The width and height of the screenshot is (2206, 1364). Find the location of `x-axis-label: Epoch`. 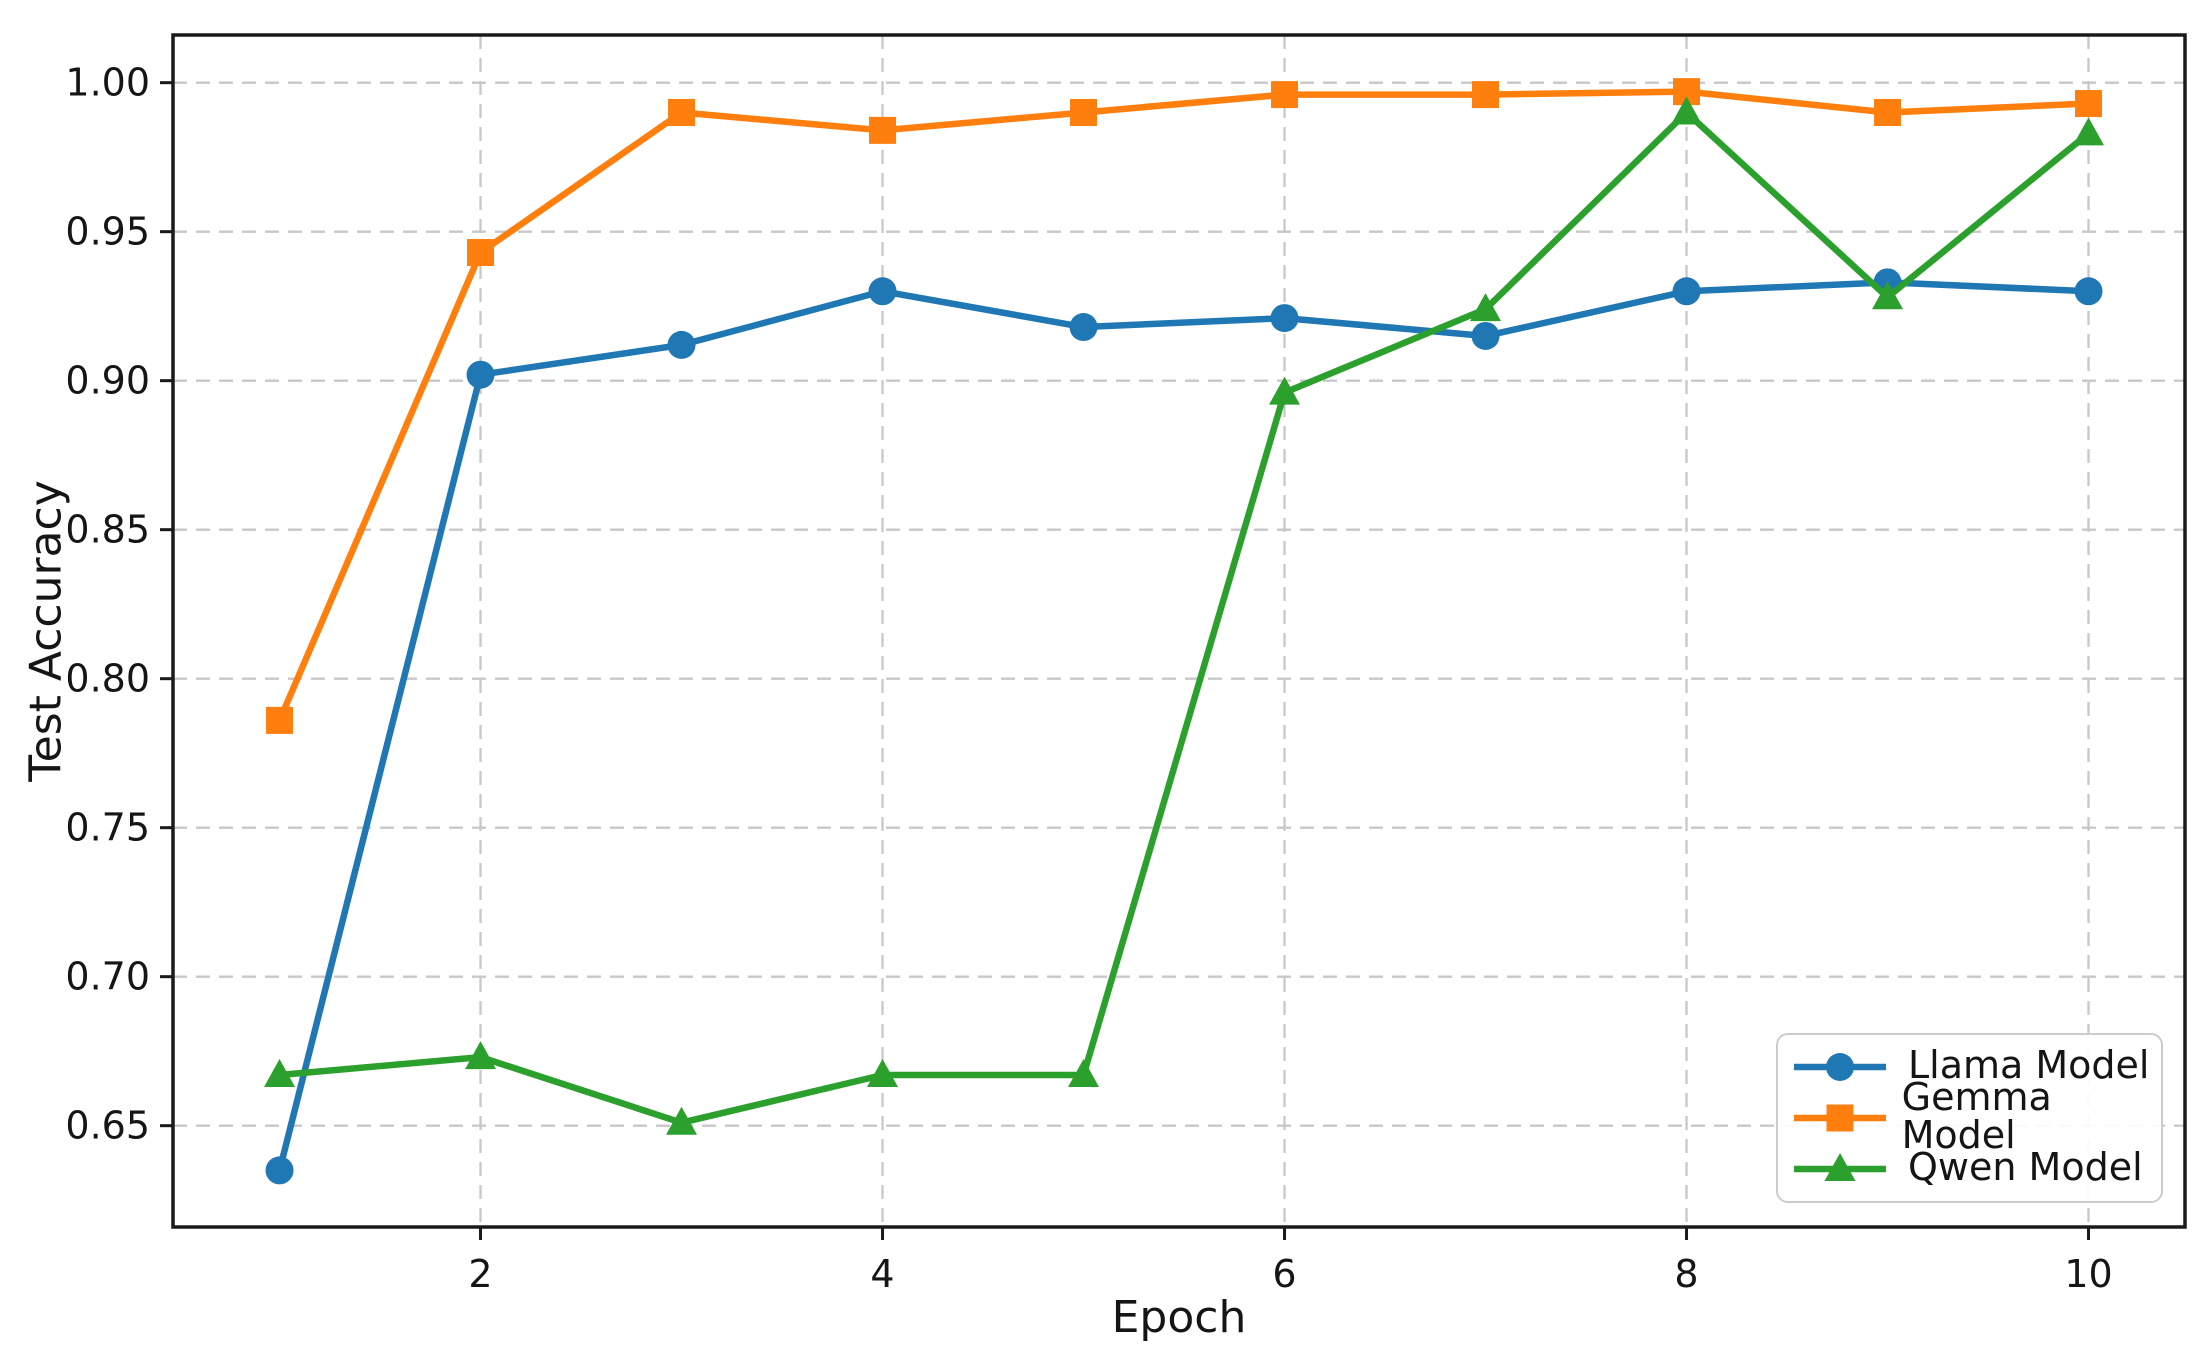

x-axis-label: Epoch is located at coordinates (1179, 1317).